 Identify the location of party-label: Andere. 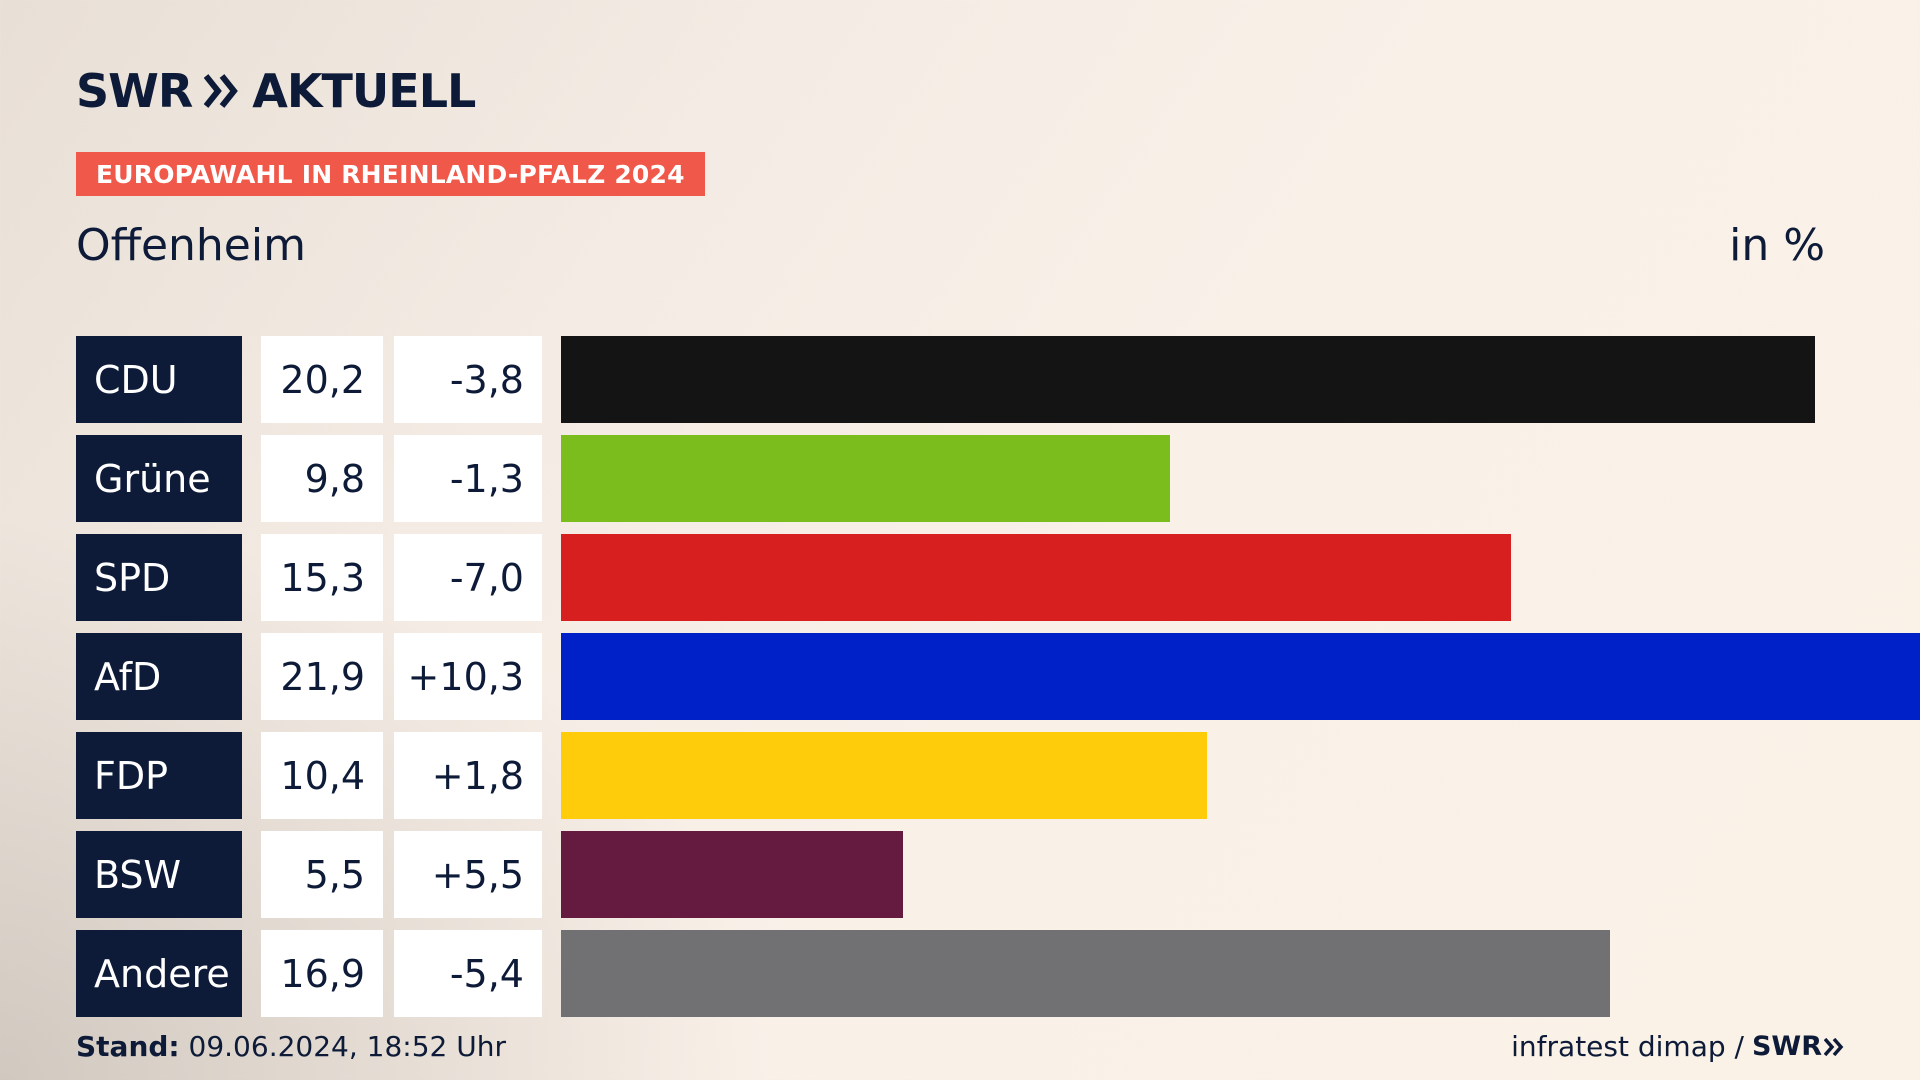
(159, 973).